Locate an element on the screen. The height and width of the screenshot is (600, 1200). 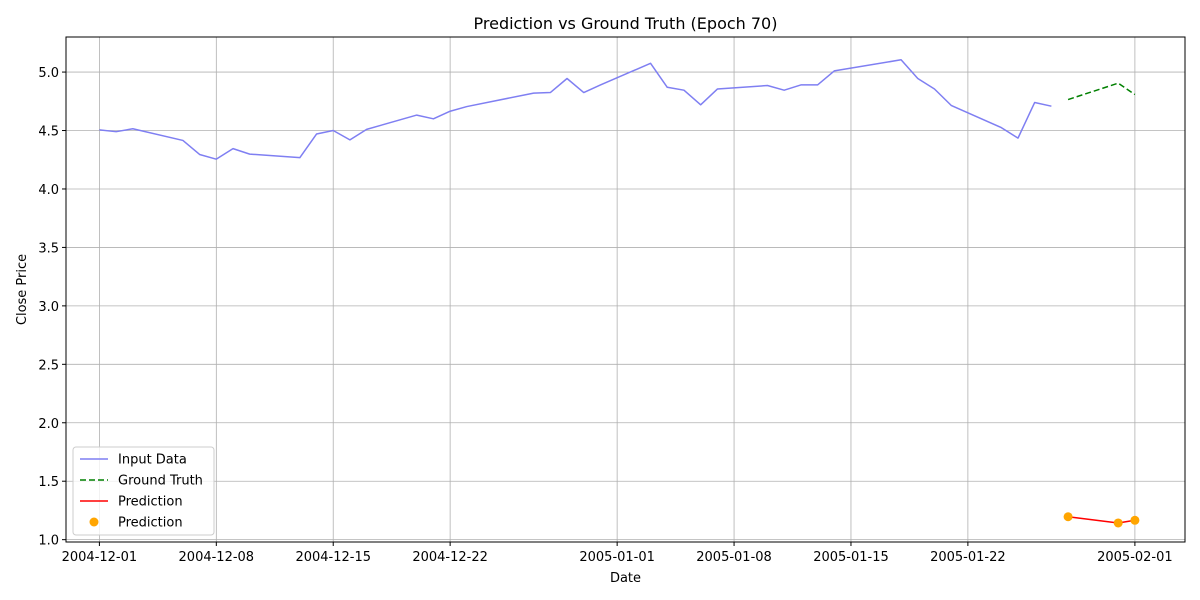
x-tick-label: 2005-02-01 is located at coordinates (1135, 557).